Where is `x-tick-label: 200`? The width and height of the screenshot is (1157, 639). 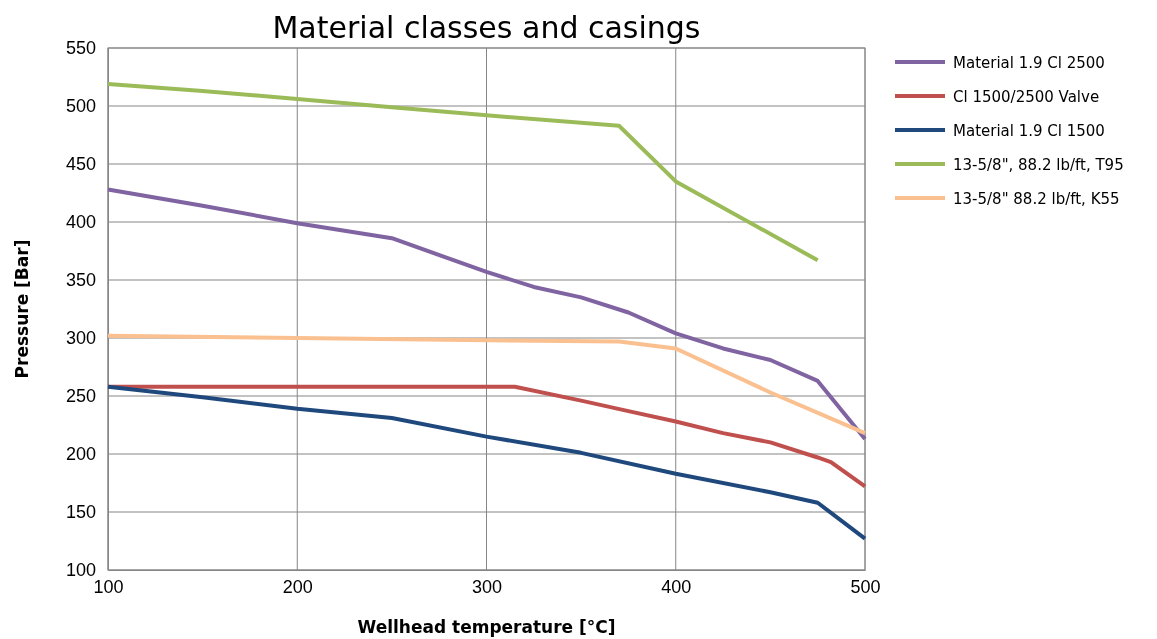
x-tick-label: 200 is located at coordinates (297, 586).